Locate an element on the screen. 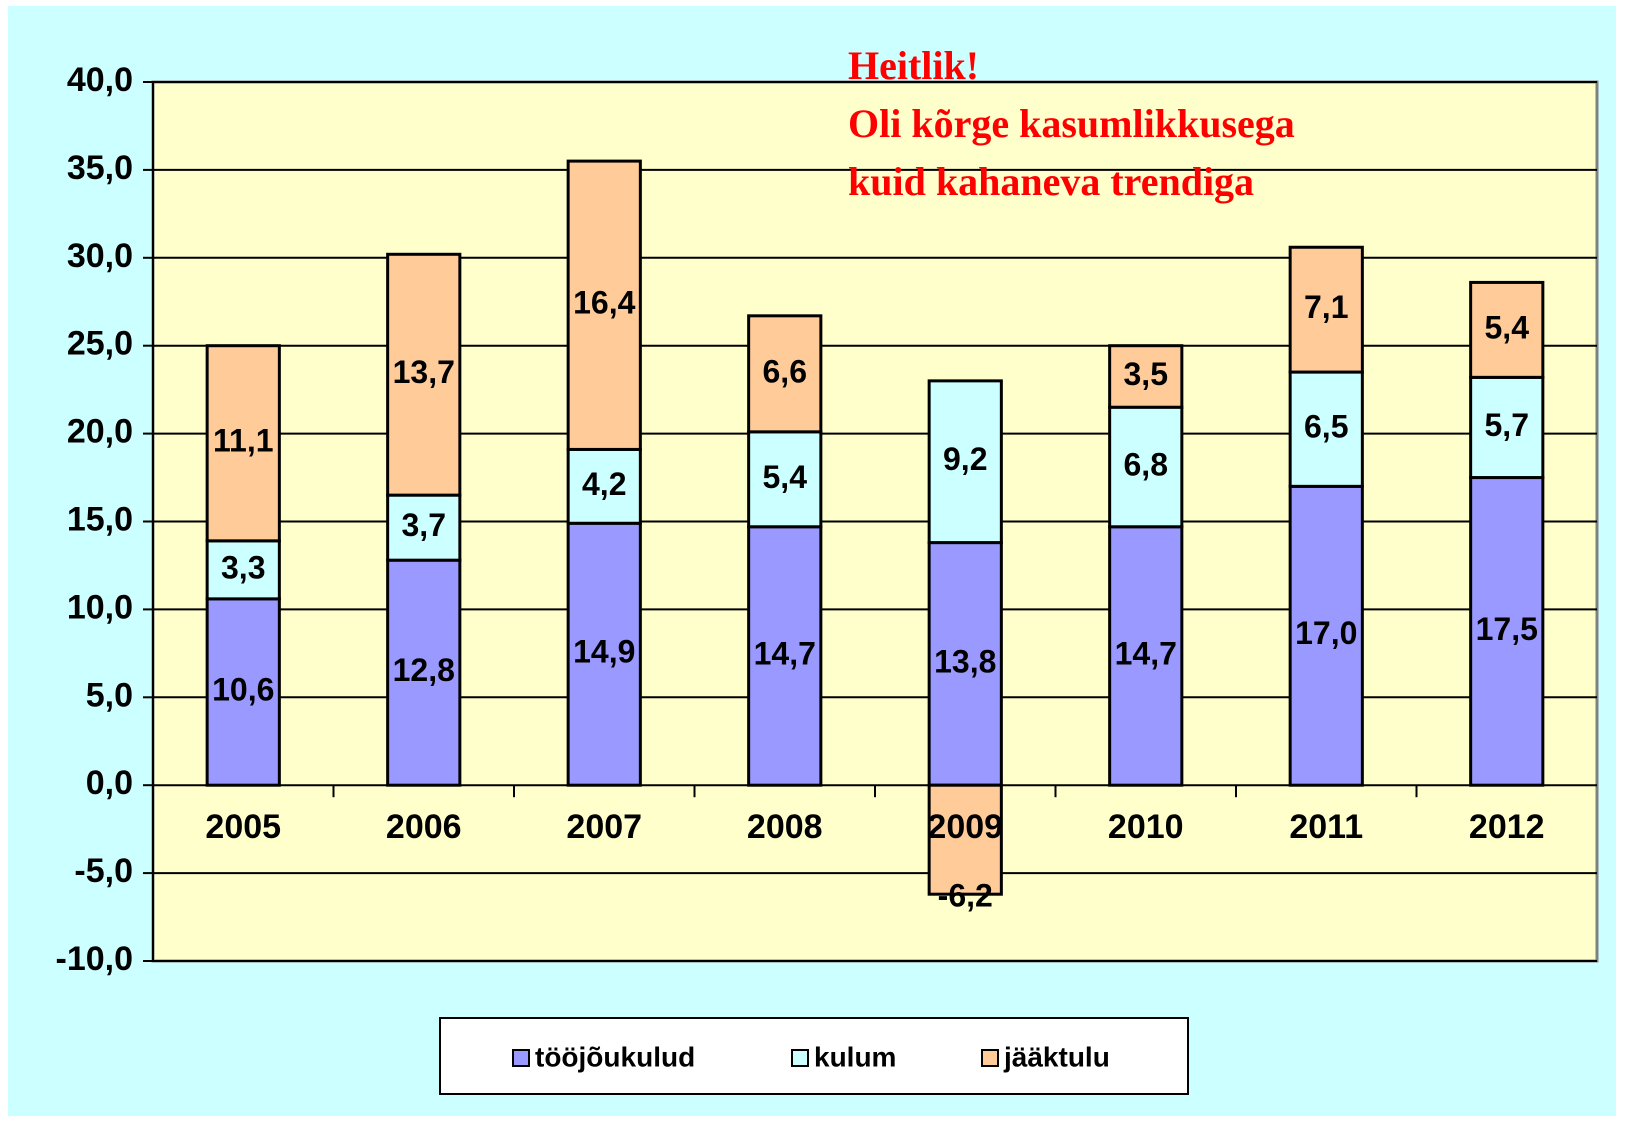 The height and width of the screenshot is (1127, 1626). value-label: 17,0 is located at coordinates (1326, 633).